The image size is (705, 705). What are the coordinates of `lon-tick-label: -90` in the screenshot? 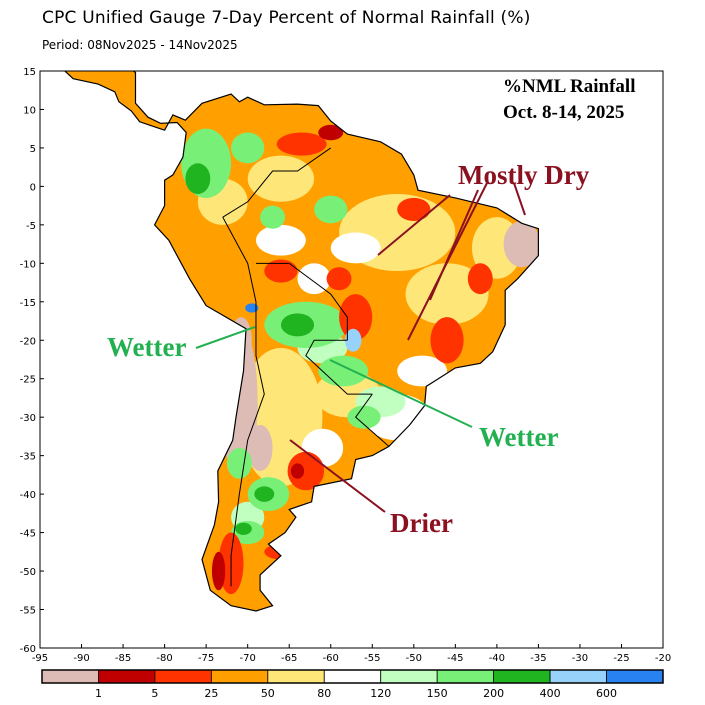 It's located at (81, 658).